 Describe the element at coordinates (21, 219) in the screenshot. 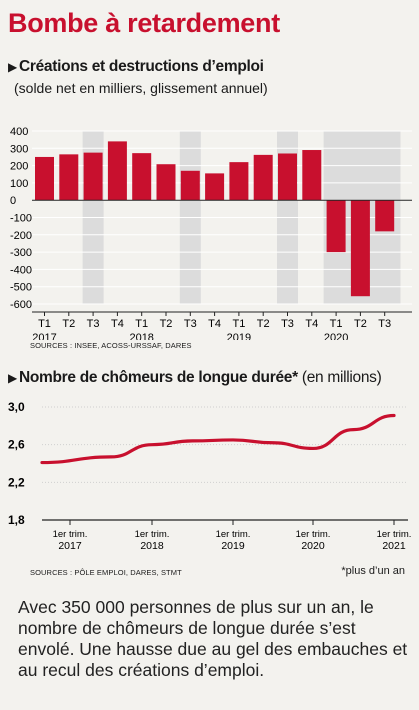

I see `y-tick-label: -100` at that location.